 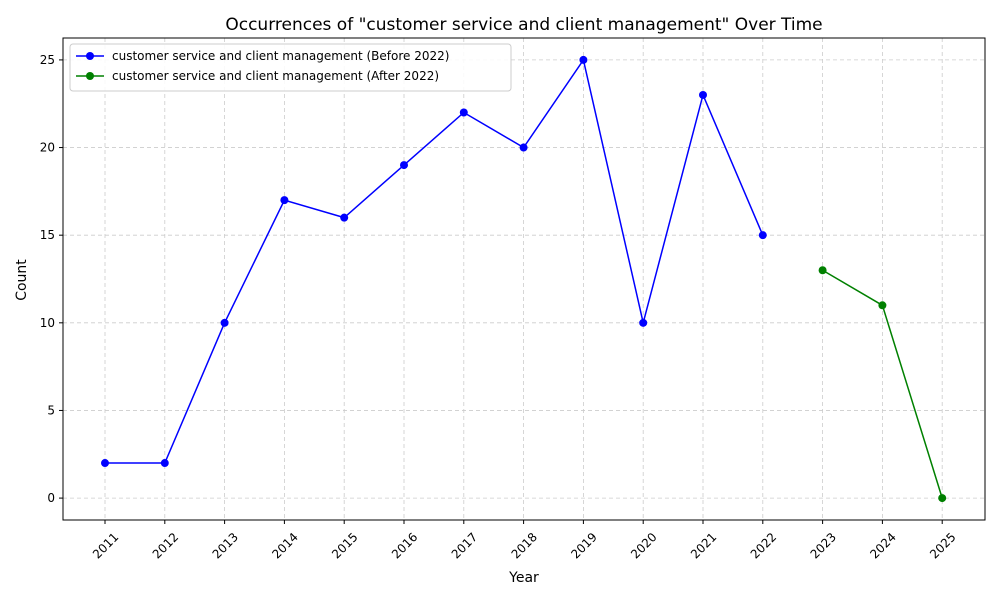 I want to click on y-tick-label: 15, so click(x=47, y=235).